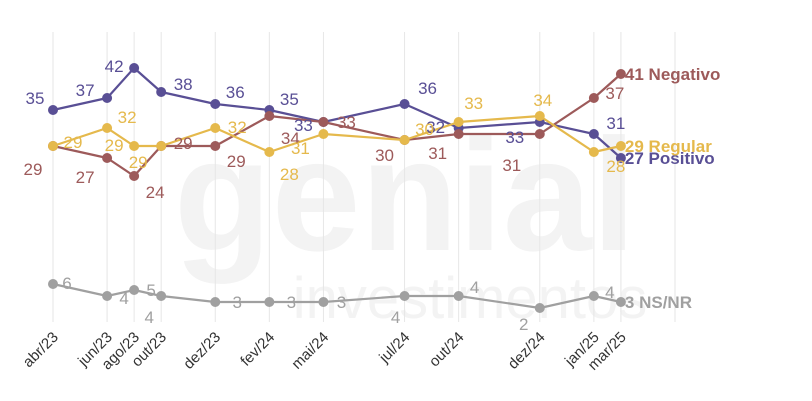  I want to click on series-end-label: 3 NS/NR, so click(658, 302).